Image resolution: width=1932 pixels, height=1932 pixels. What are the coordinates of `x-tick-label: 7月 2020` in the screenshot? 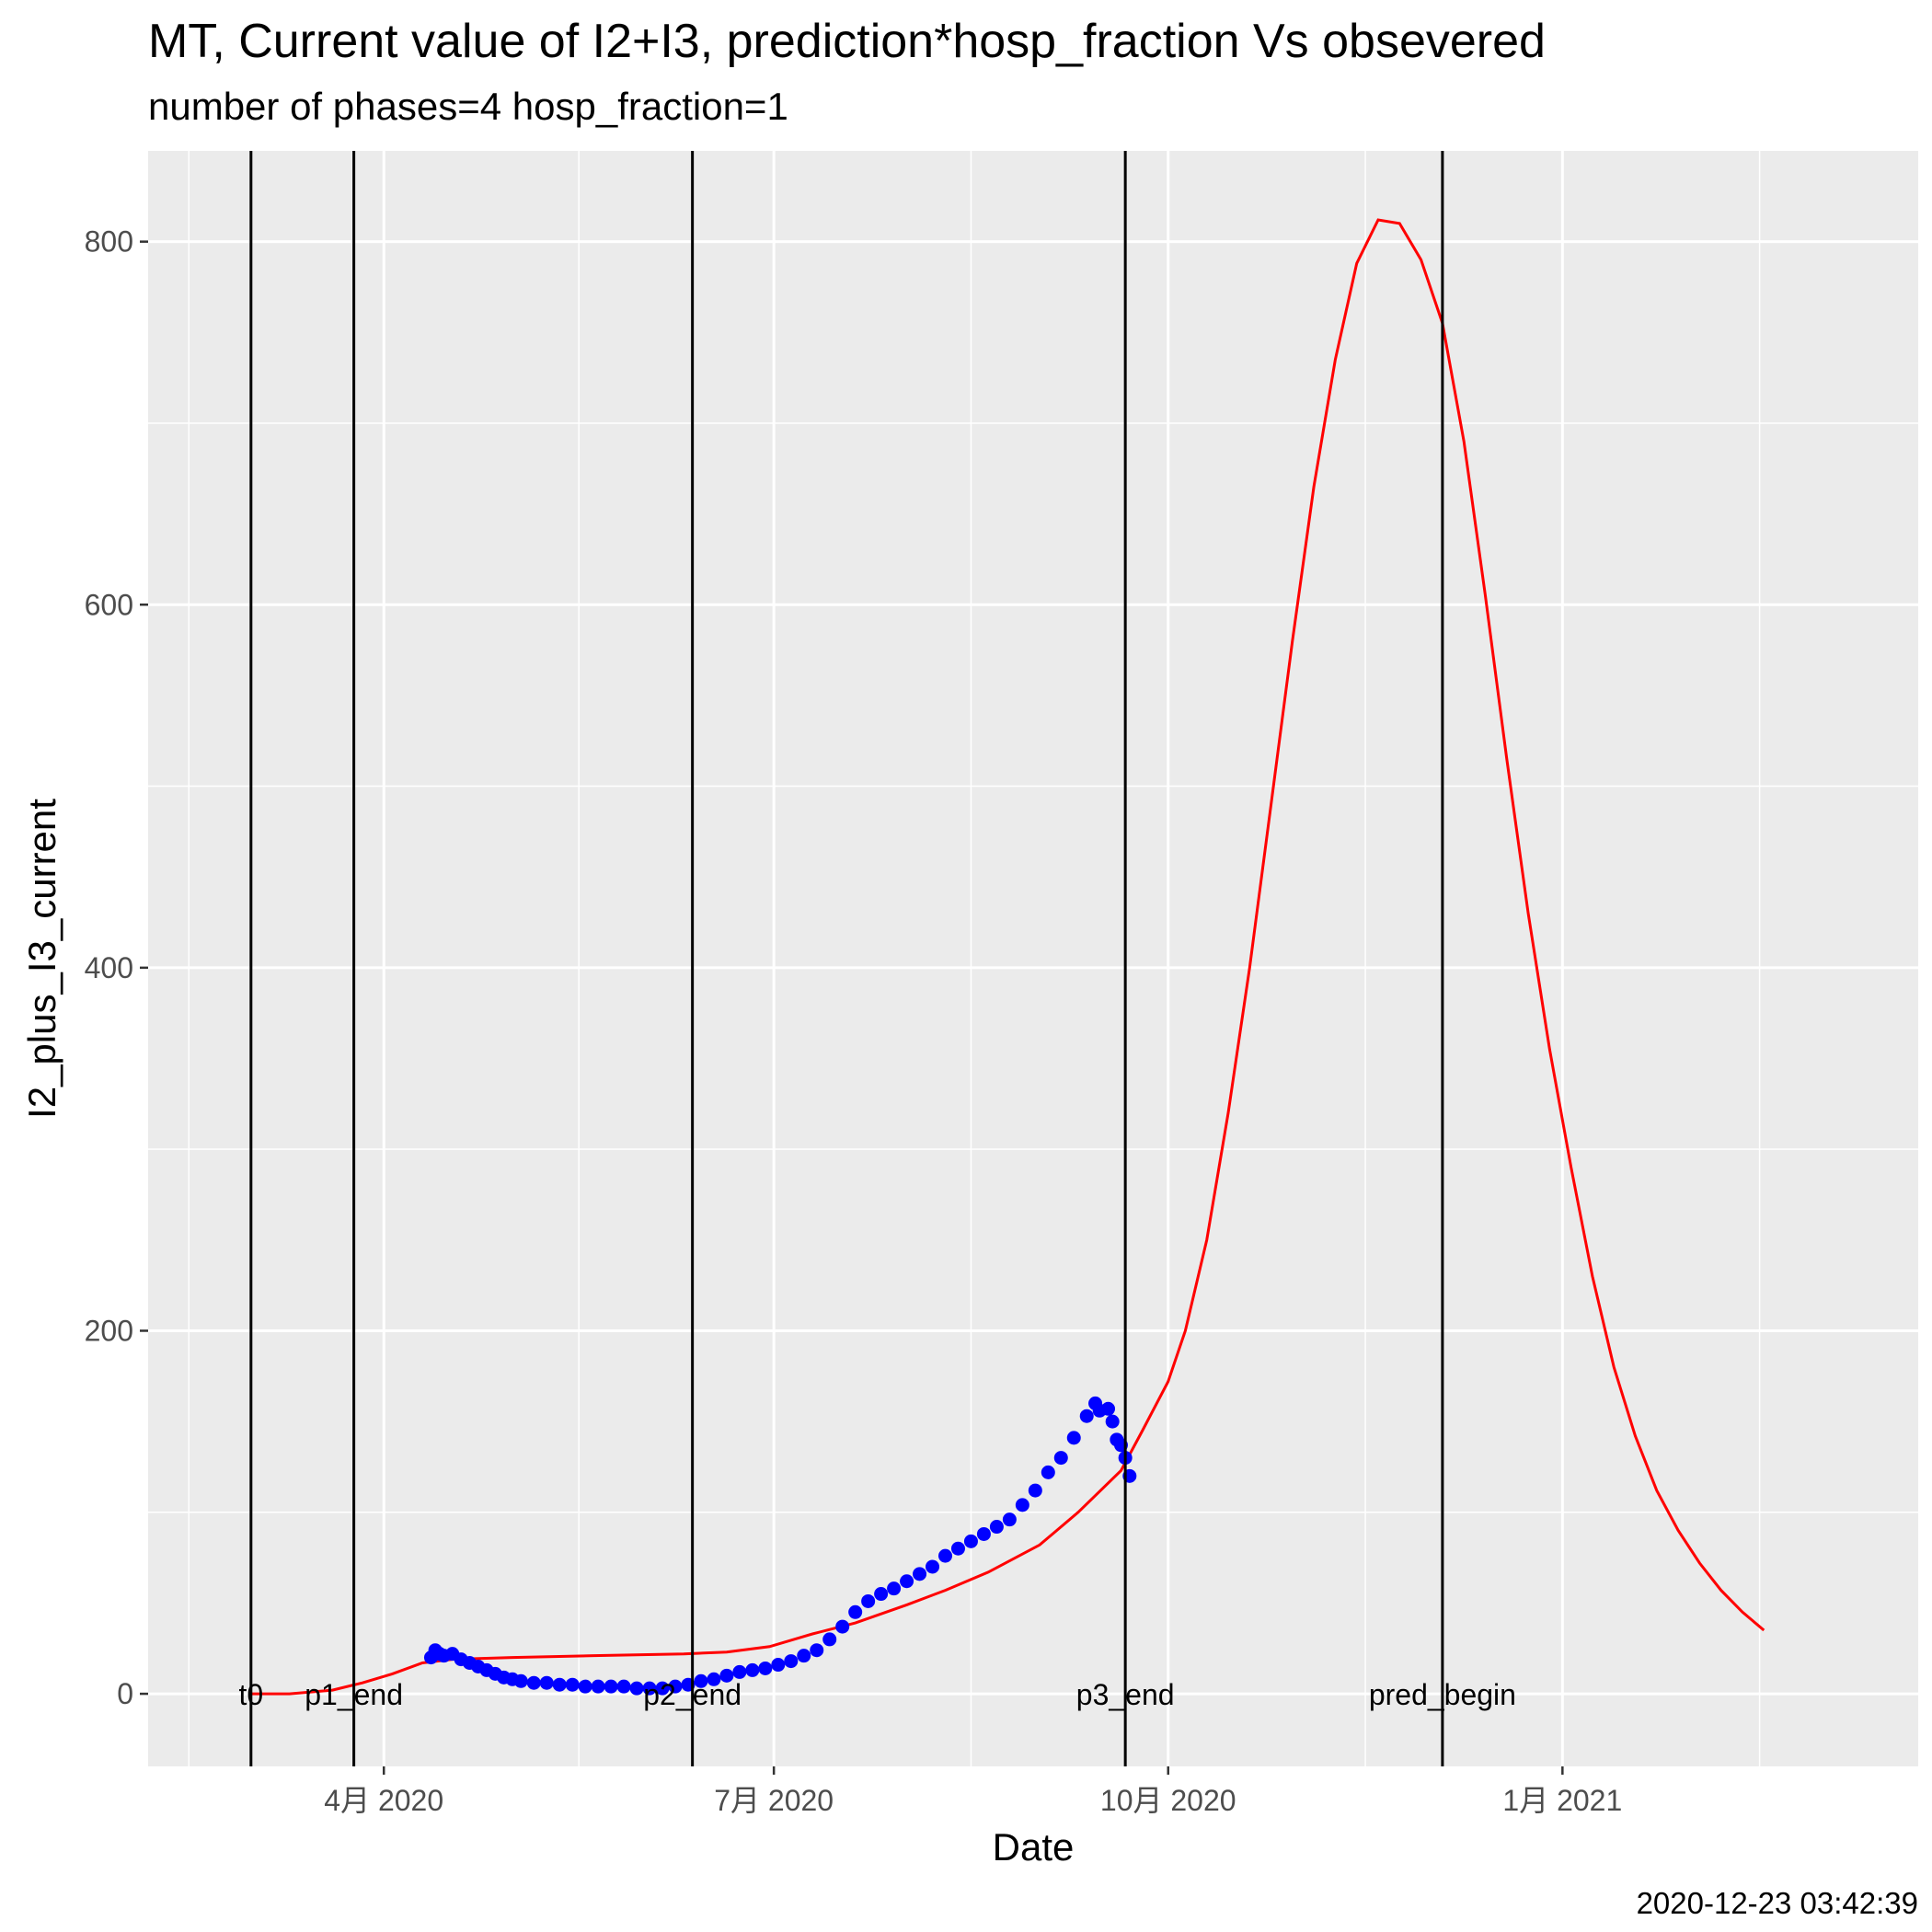 It's located at (774, 1800).